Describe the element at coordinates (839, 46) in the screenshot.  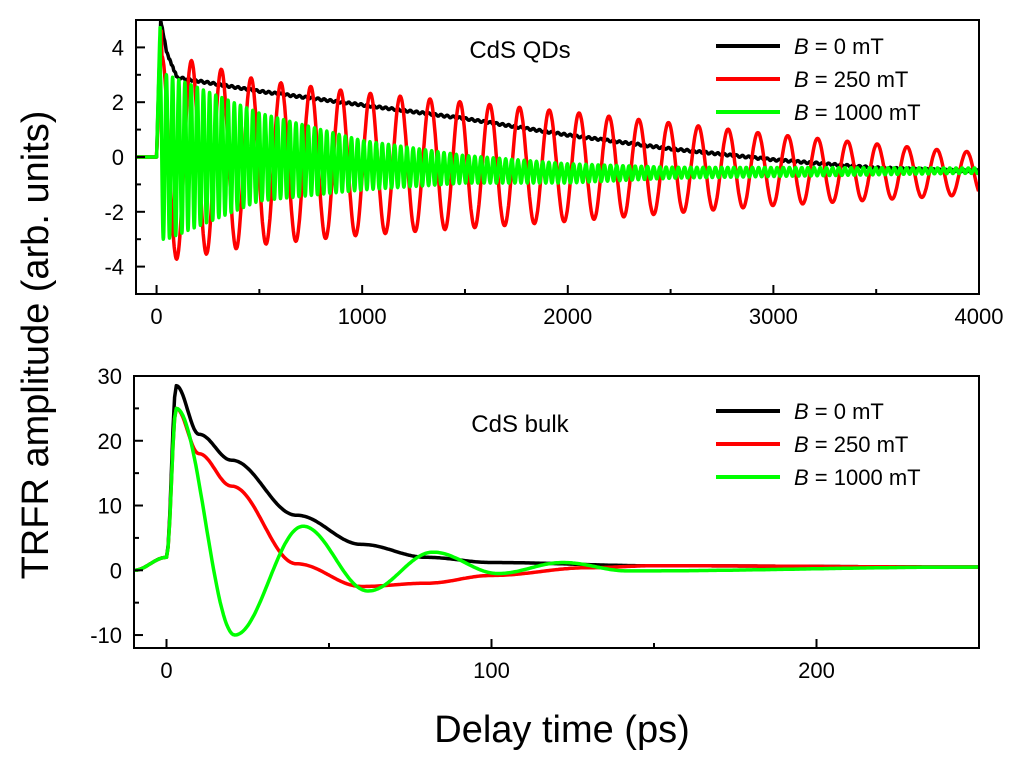
I see `top-legend-label: B = 0 mT` at that location.